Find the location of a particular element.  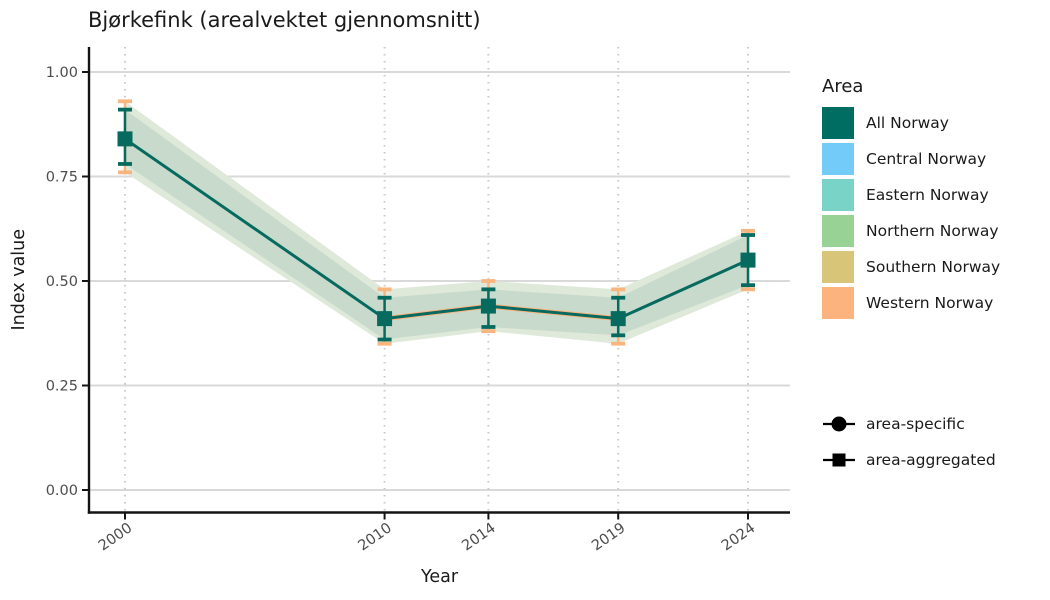

y-tick-label: 0.75 is located at coordinates (62, 178).